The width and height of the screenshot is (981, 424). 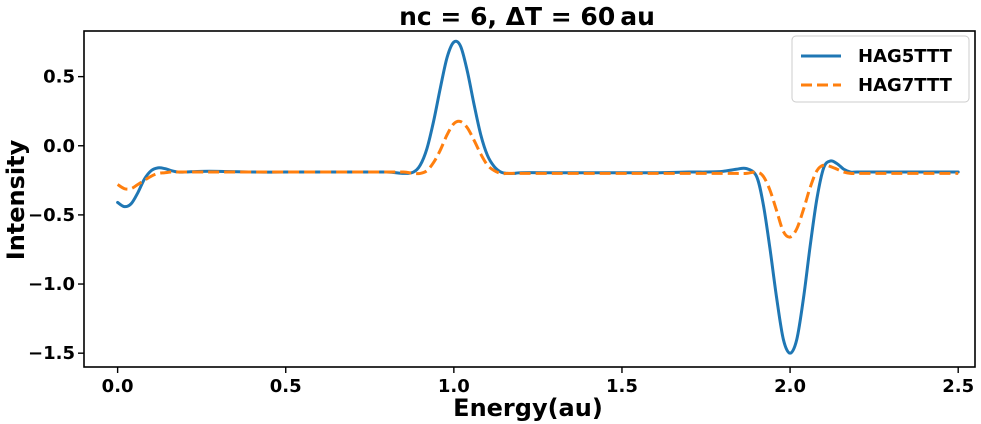 What do you see at coordinates (51, 353) in the screenshot?
I see `y-tick-label: −1.5` at bounding box center [51, 353].